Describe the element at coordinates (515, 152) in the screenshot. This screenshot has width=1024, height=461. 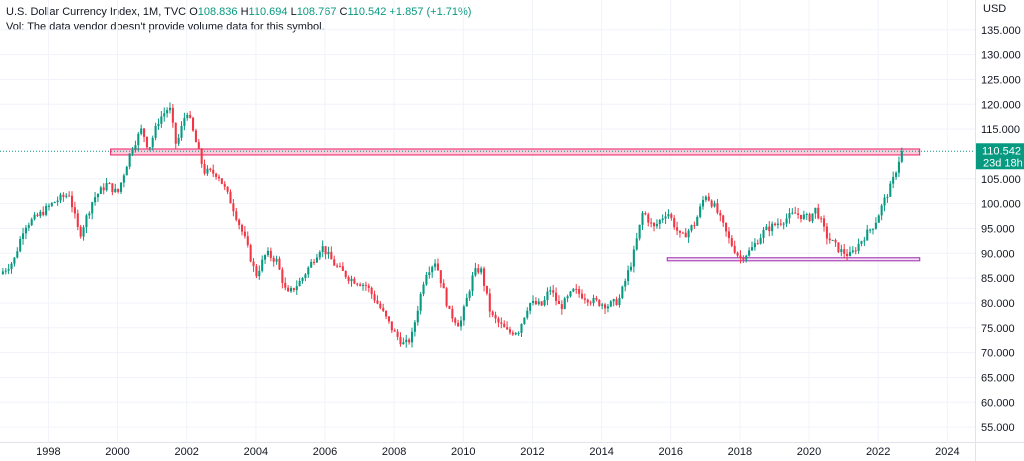
I see `resistance-zone` at that location.